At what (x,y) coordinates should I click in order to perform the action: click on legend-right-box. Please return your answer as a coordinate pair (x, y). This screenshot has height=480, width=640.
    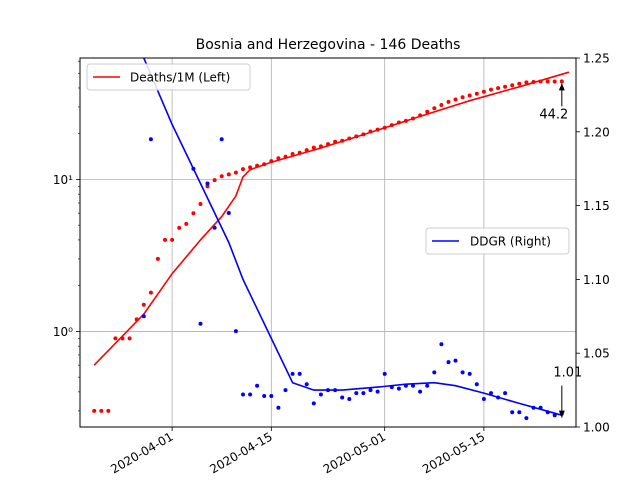
    Looking at the image, I should click on (497, 241).